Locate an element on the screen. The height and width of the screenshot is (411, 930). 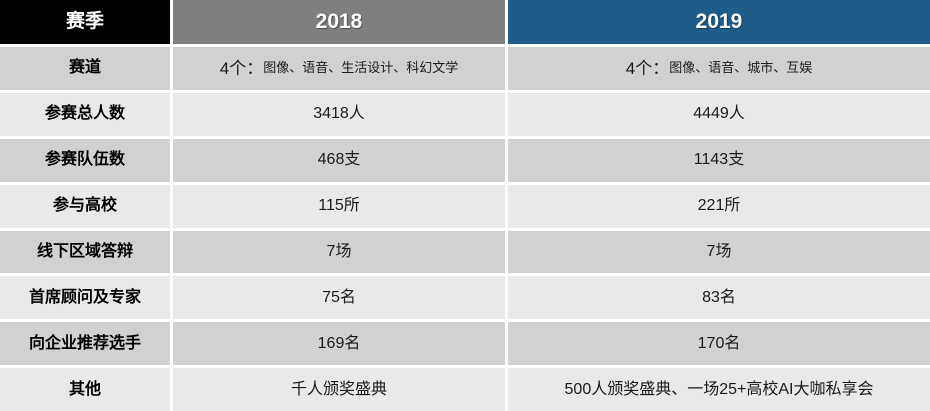
value-text: 170名 is located at coordinates (719, 343).